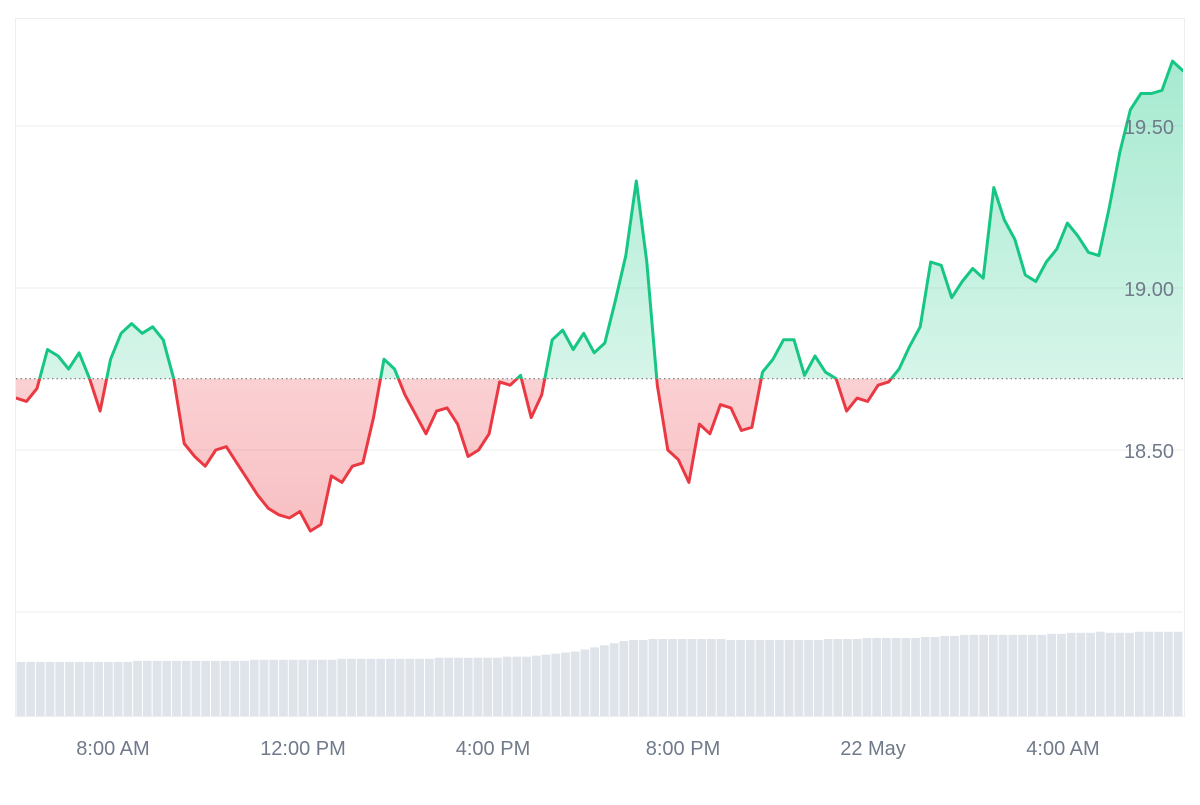 The width and height of the screenshot is (1200, 805). What do you see at coordinates (303, 749) in the screenshot?
I see `x-tick-label: 12:00 PM` at bounding box center [303, 749].